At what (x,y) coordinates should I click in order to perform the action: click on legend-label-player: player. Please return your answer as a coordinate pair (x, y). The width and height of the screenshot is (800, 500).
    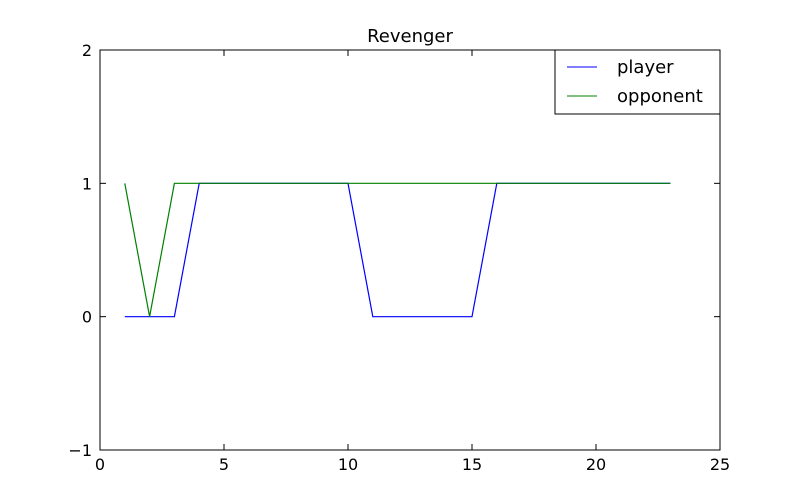
    Looking at the image, I should click on (645, 67).